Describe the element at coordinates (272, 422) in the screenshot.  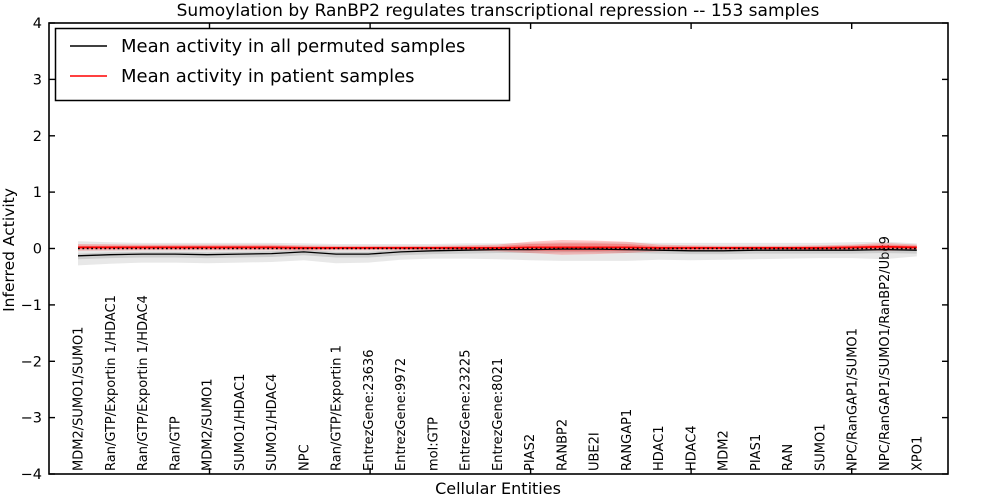
I see `entity-label: SUMO1/HDAC4` at that location.